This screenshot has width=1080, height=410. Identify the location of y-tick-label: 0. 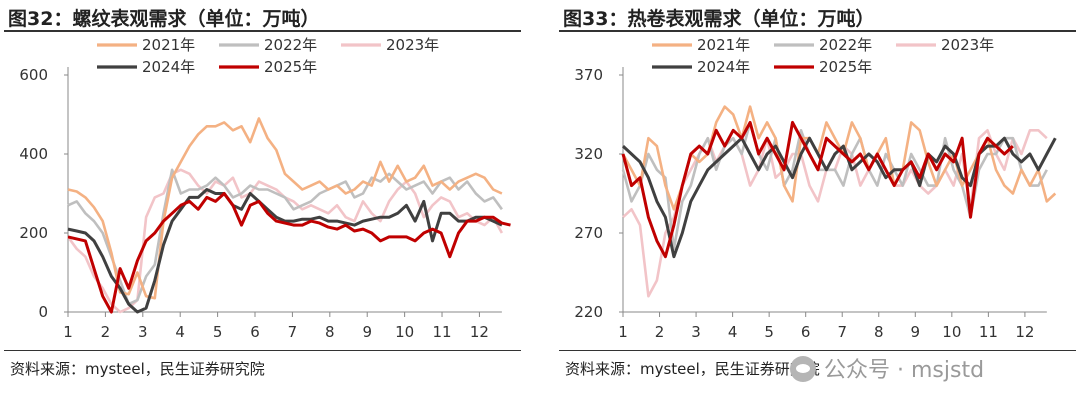
(43, 312).